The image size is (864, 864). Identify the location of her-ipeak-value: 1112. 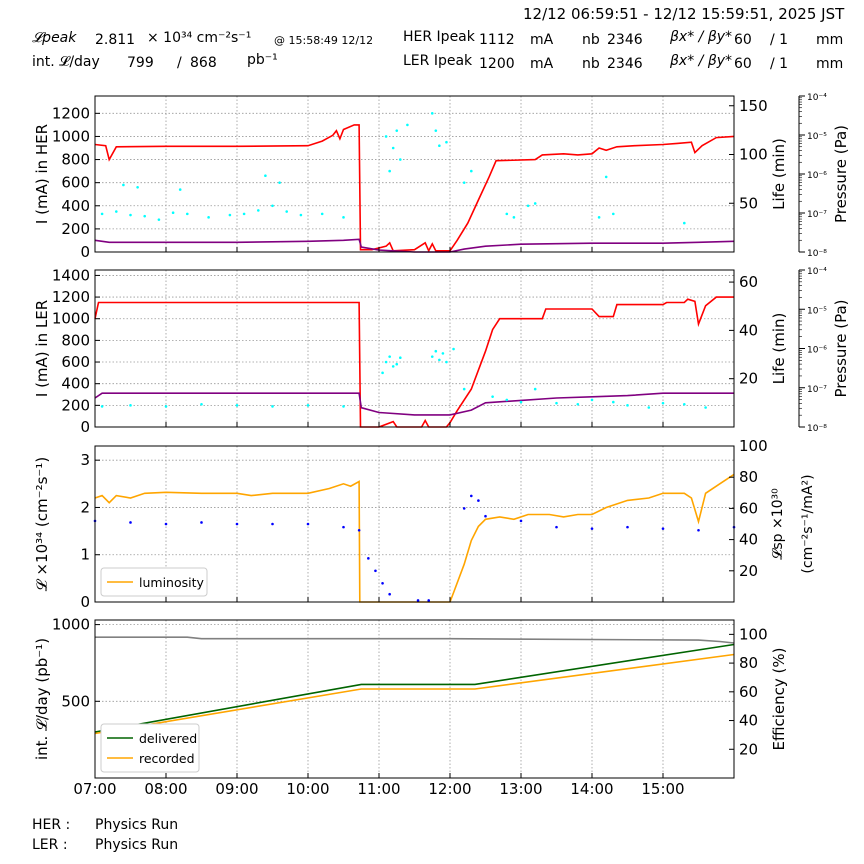
(497, 40).